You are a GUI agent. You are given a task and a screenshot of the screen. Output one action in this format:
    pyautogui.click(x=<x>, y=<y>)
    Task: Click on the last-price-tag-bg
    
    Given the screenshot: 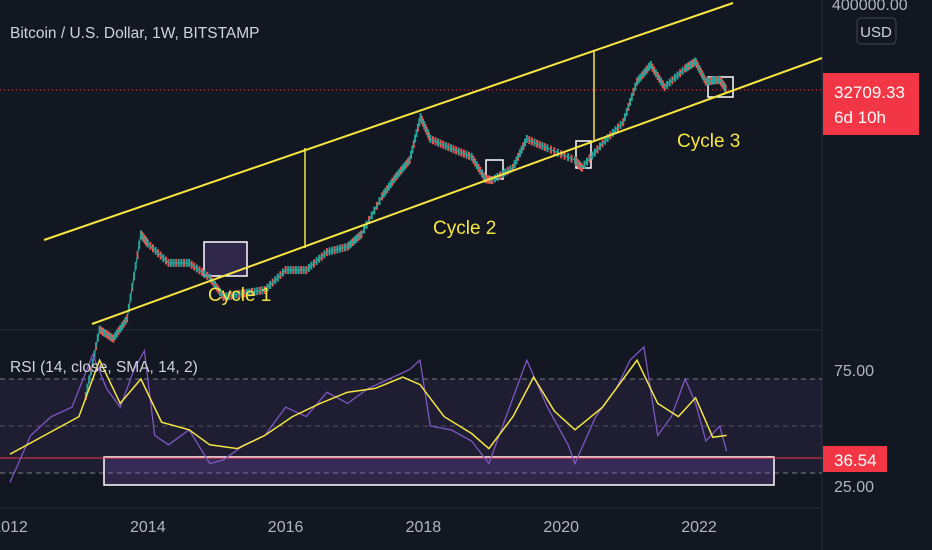 What is the action you would take?
    pyautogui.click(x=871, y=104)
    